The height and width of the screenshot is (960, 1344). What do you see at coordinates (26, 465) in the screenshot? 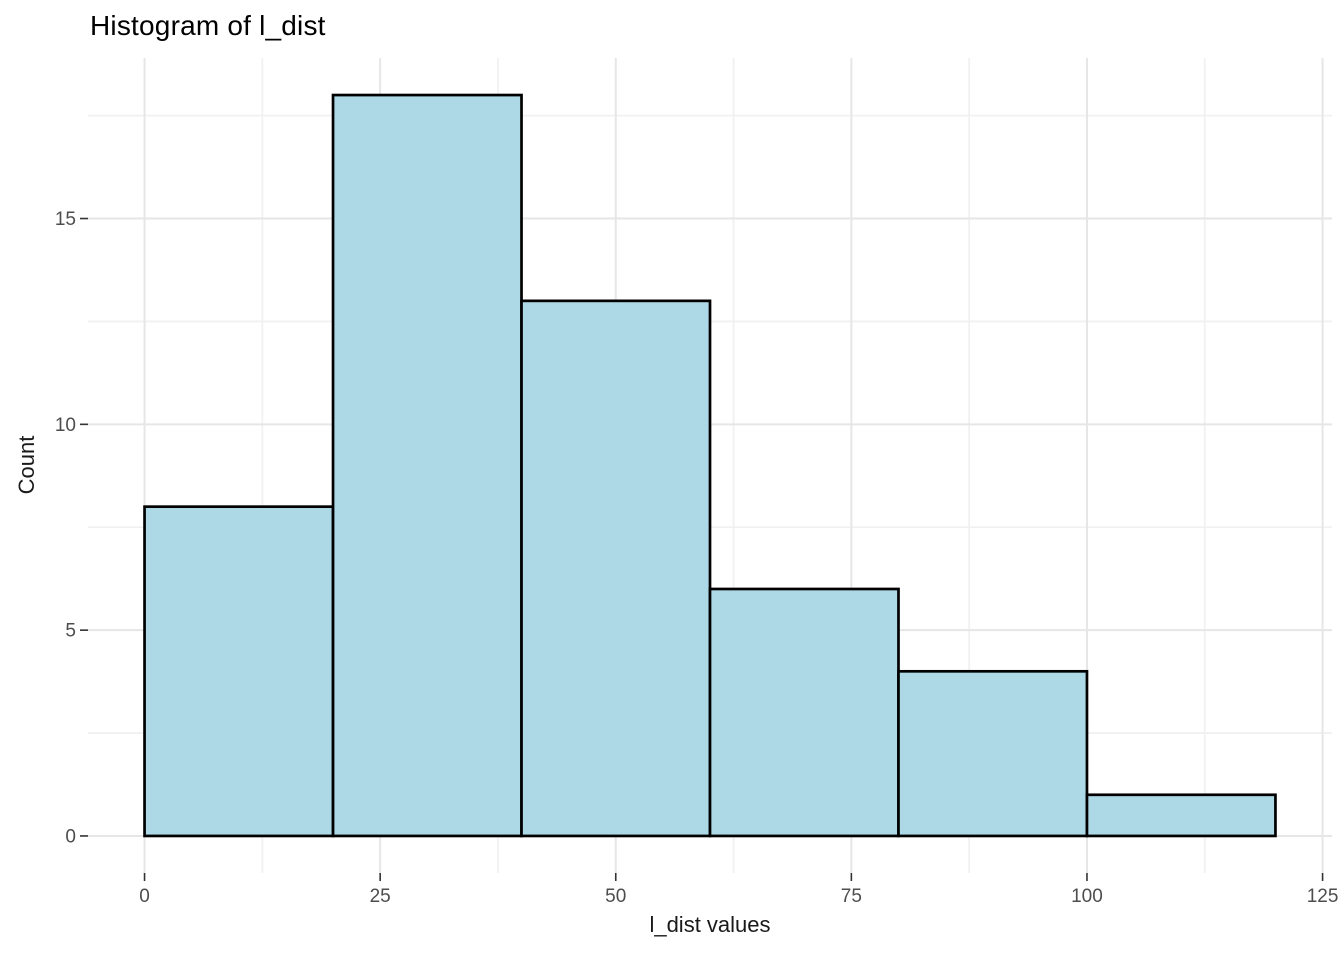
I see `y-axis-title: Count` at bounding box center [26, 465].